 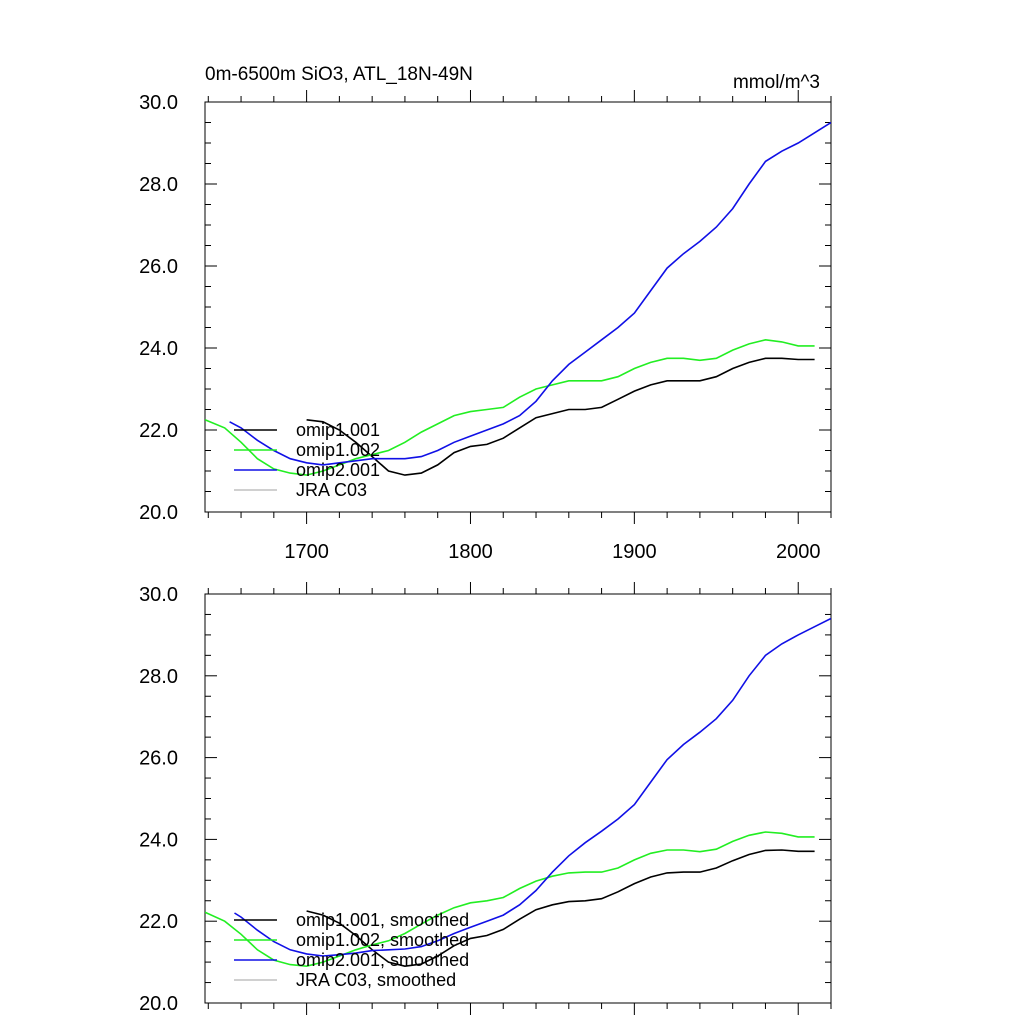 I want to click on legend-label: omip2.001, smoothed, so click(x=382, y=960).